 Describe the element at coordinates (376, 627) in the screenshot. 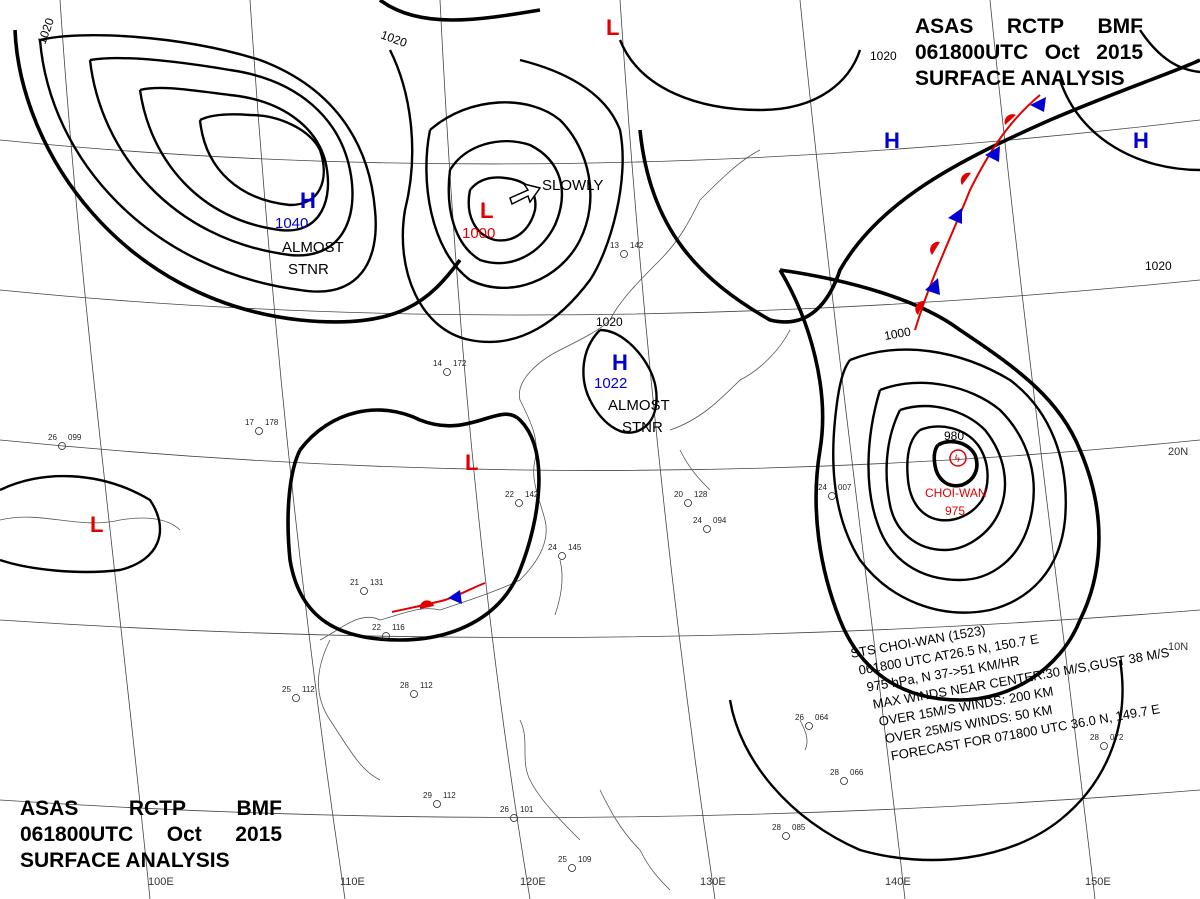

I see `station-temperature: 22` at that location.